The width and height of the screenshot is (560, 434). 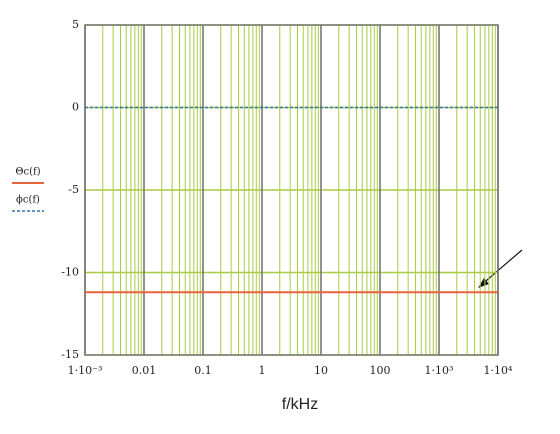 I want to click on x-axis-label: f/kHz, so click(x=300, y=404).